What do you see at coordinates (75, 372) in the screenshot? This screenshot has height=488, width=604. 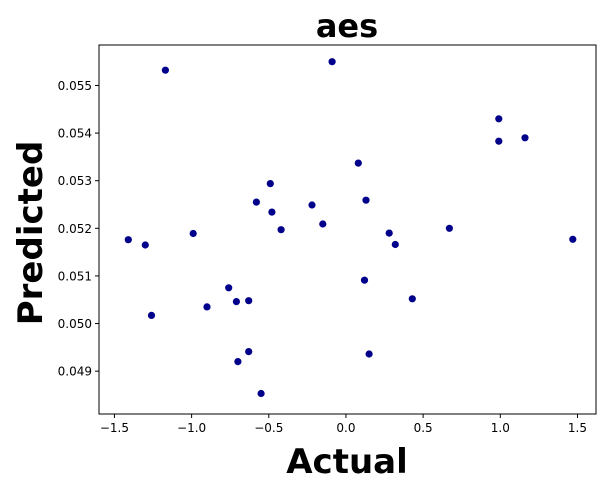 I see `y-tick-label: 0.049` at bounding box center [75, 372].